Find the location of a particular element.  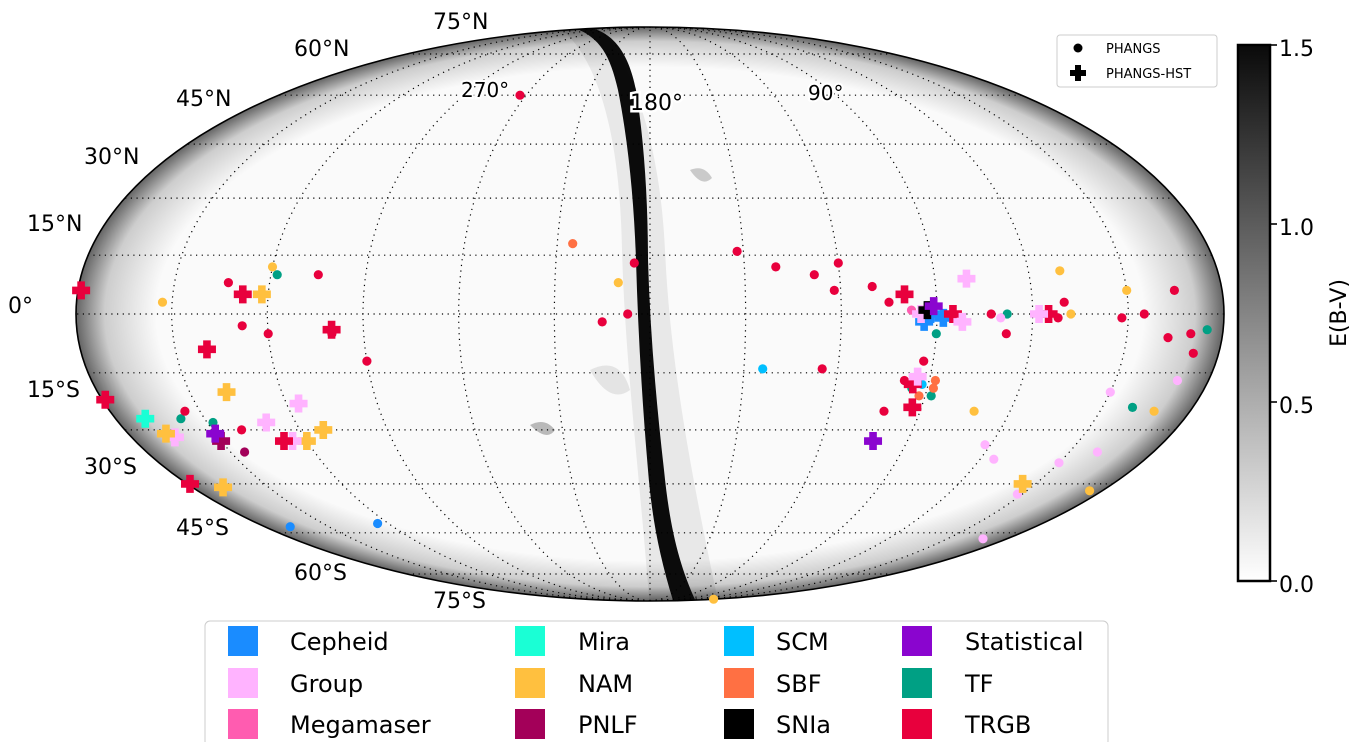

galactic-plane-band is located at coordinates (637, 314).